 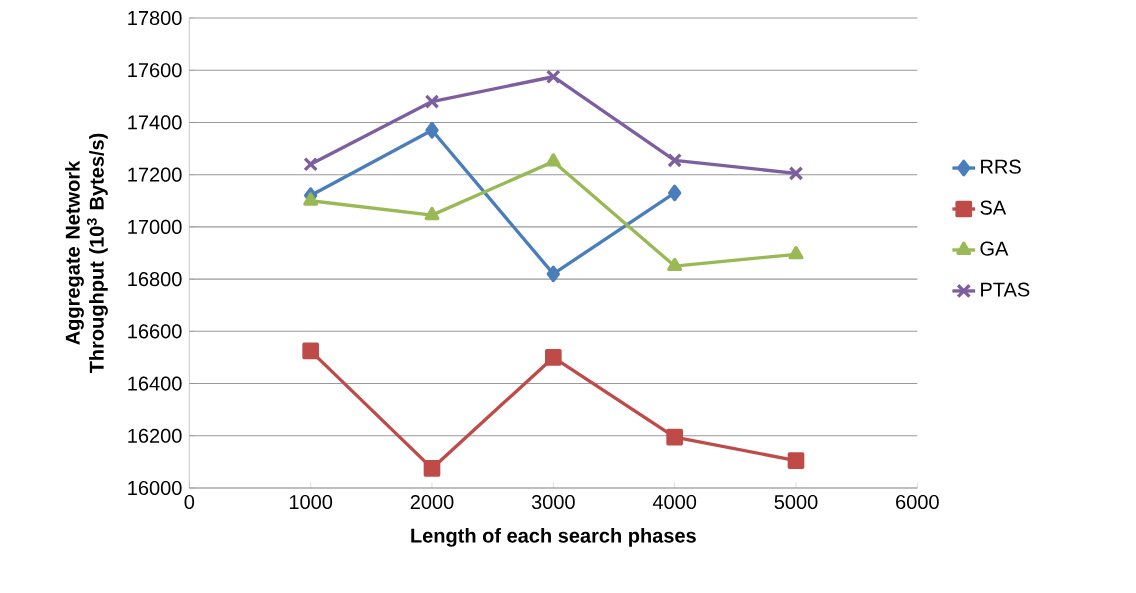 What do you see at coordinates (155, 174) in the screenshot?
I see `y-tick-label: 17200` at bounding box center [155, 174].